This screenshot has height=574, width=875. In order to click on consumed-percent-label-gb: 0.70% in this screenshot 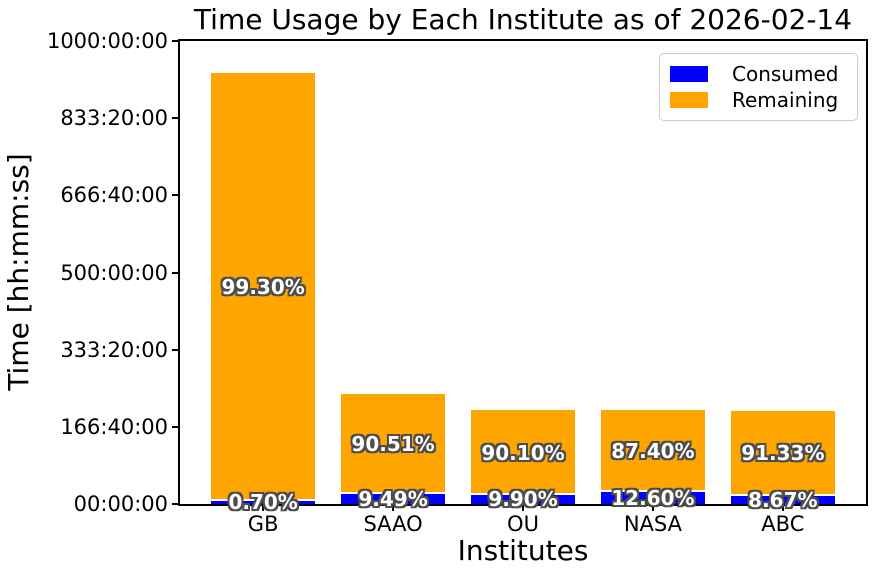, I will do `click(263, 502)`.